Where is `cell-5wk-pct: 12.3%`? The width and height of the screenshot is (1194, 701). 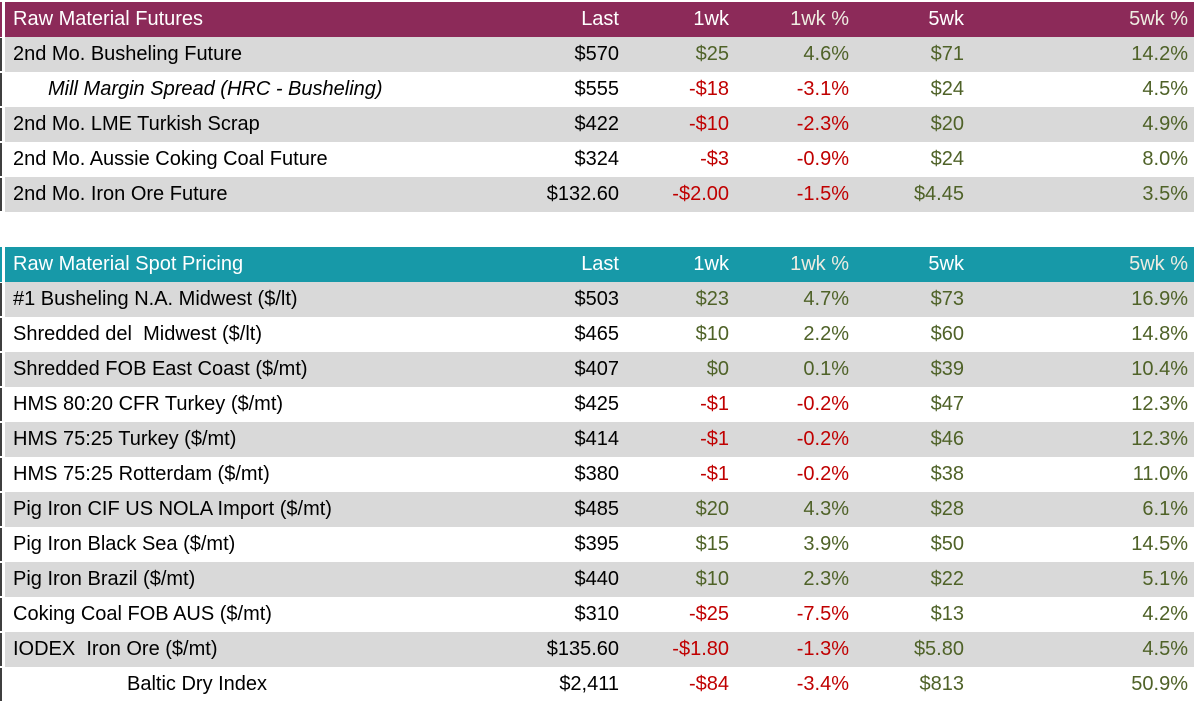 cell-5wk-pct: 12.3% is located at coordinates (1159, 439).